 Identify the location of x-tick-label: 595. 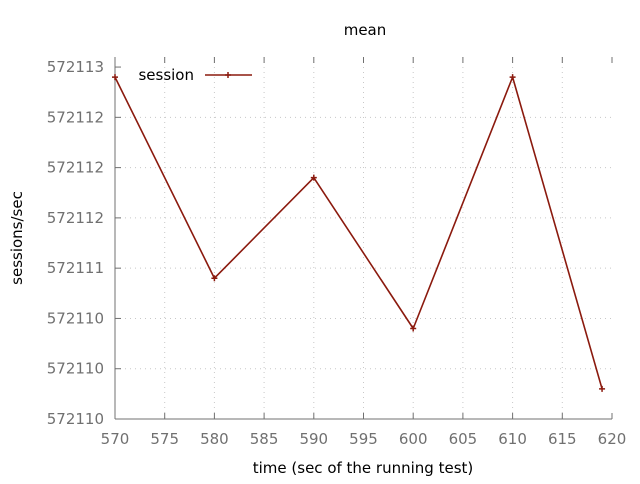
(363, 439).